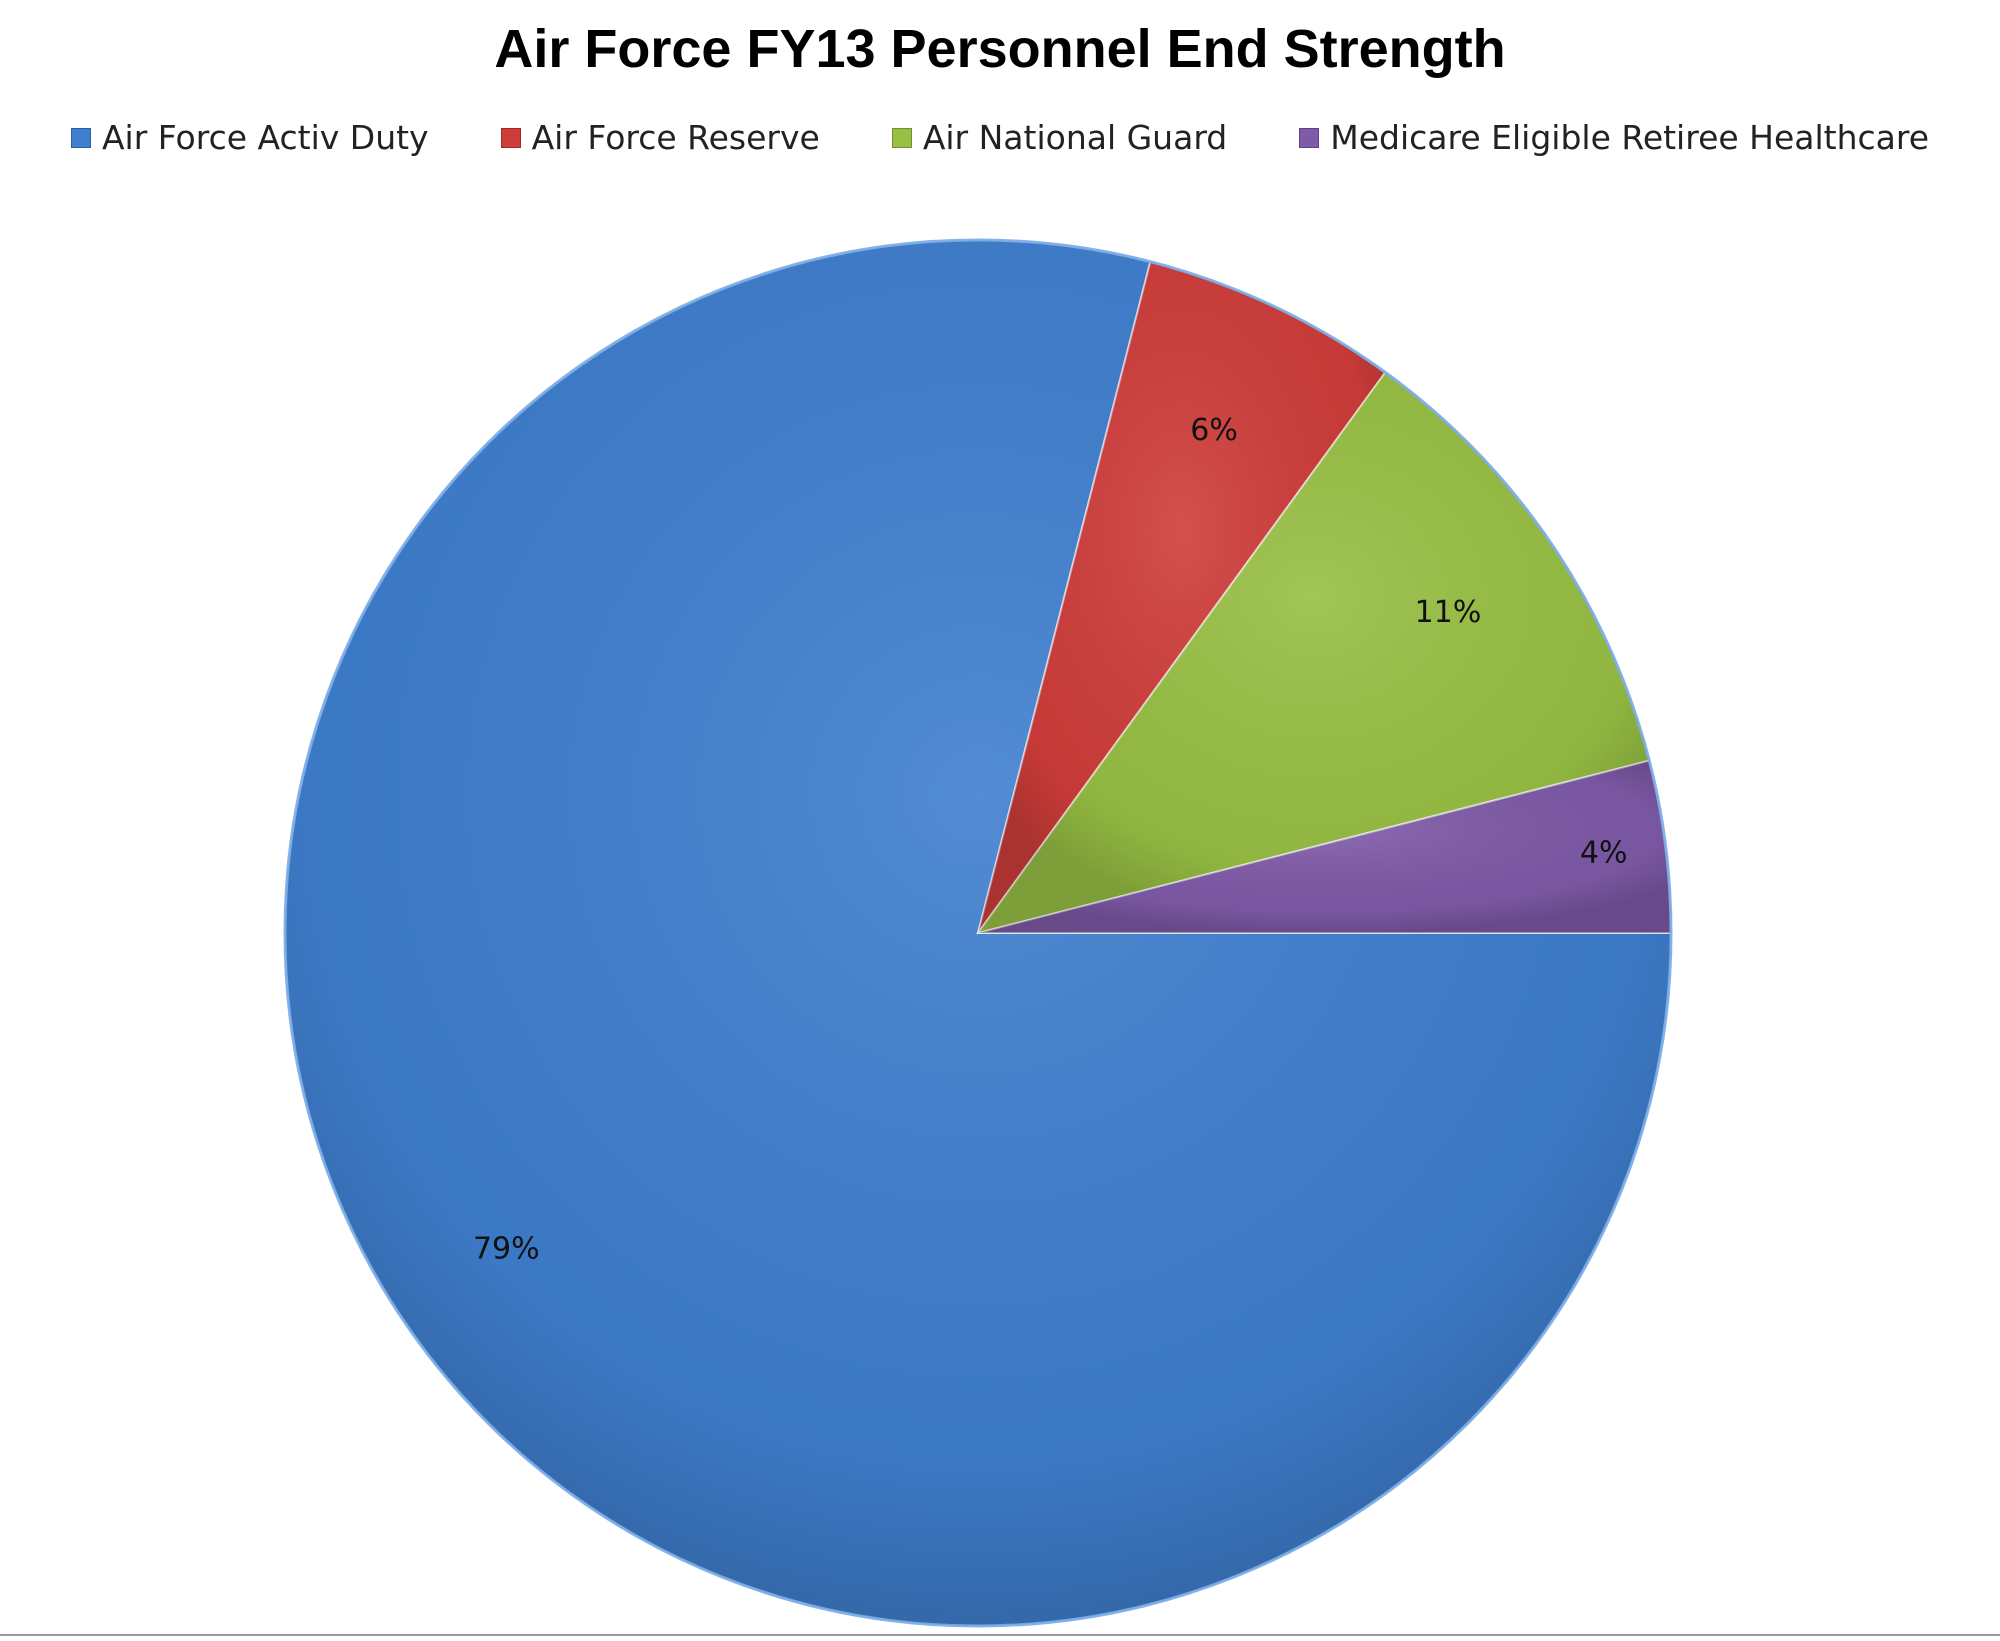  I want to click on legend-item-medicare: Medicare Eligible Retiree Healthcare, so click(1614, 137).